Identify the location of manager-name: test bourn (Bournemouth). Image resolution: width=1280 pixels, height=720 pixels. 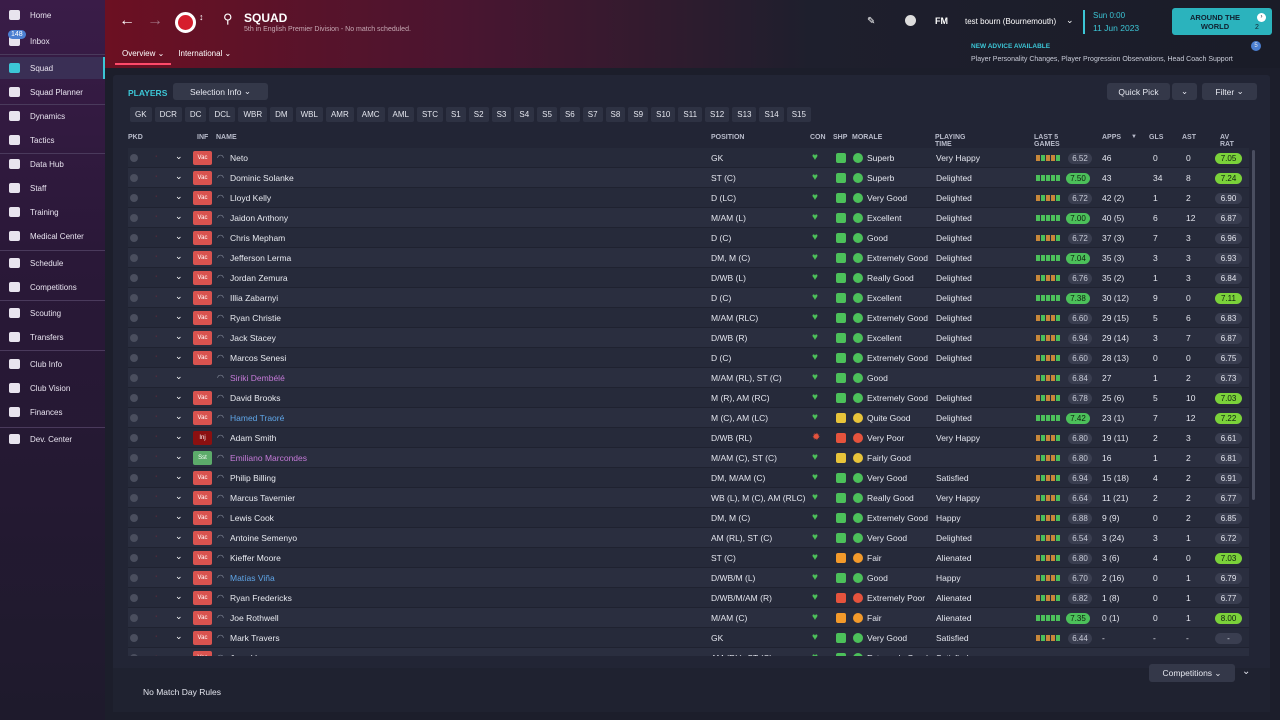
(1011, 21).